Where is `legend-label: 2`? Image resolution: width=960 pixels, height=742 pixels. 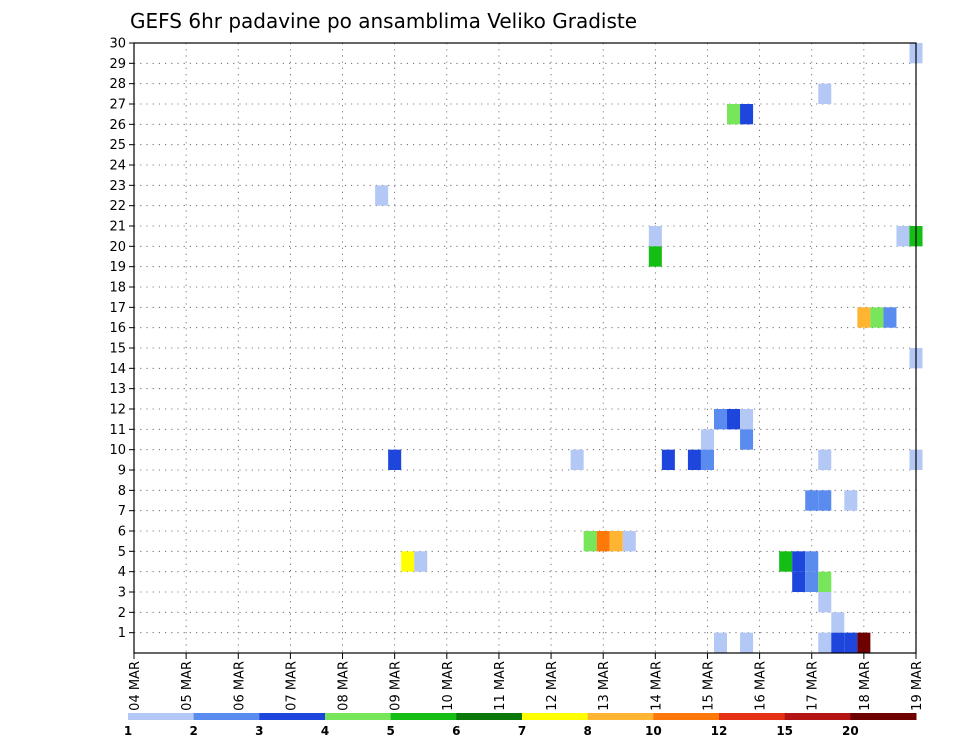 legend-label: 2 is located at coordinates (193, 731).